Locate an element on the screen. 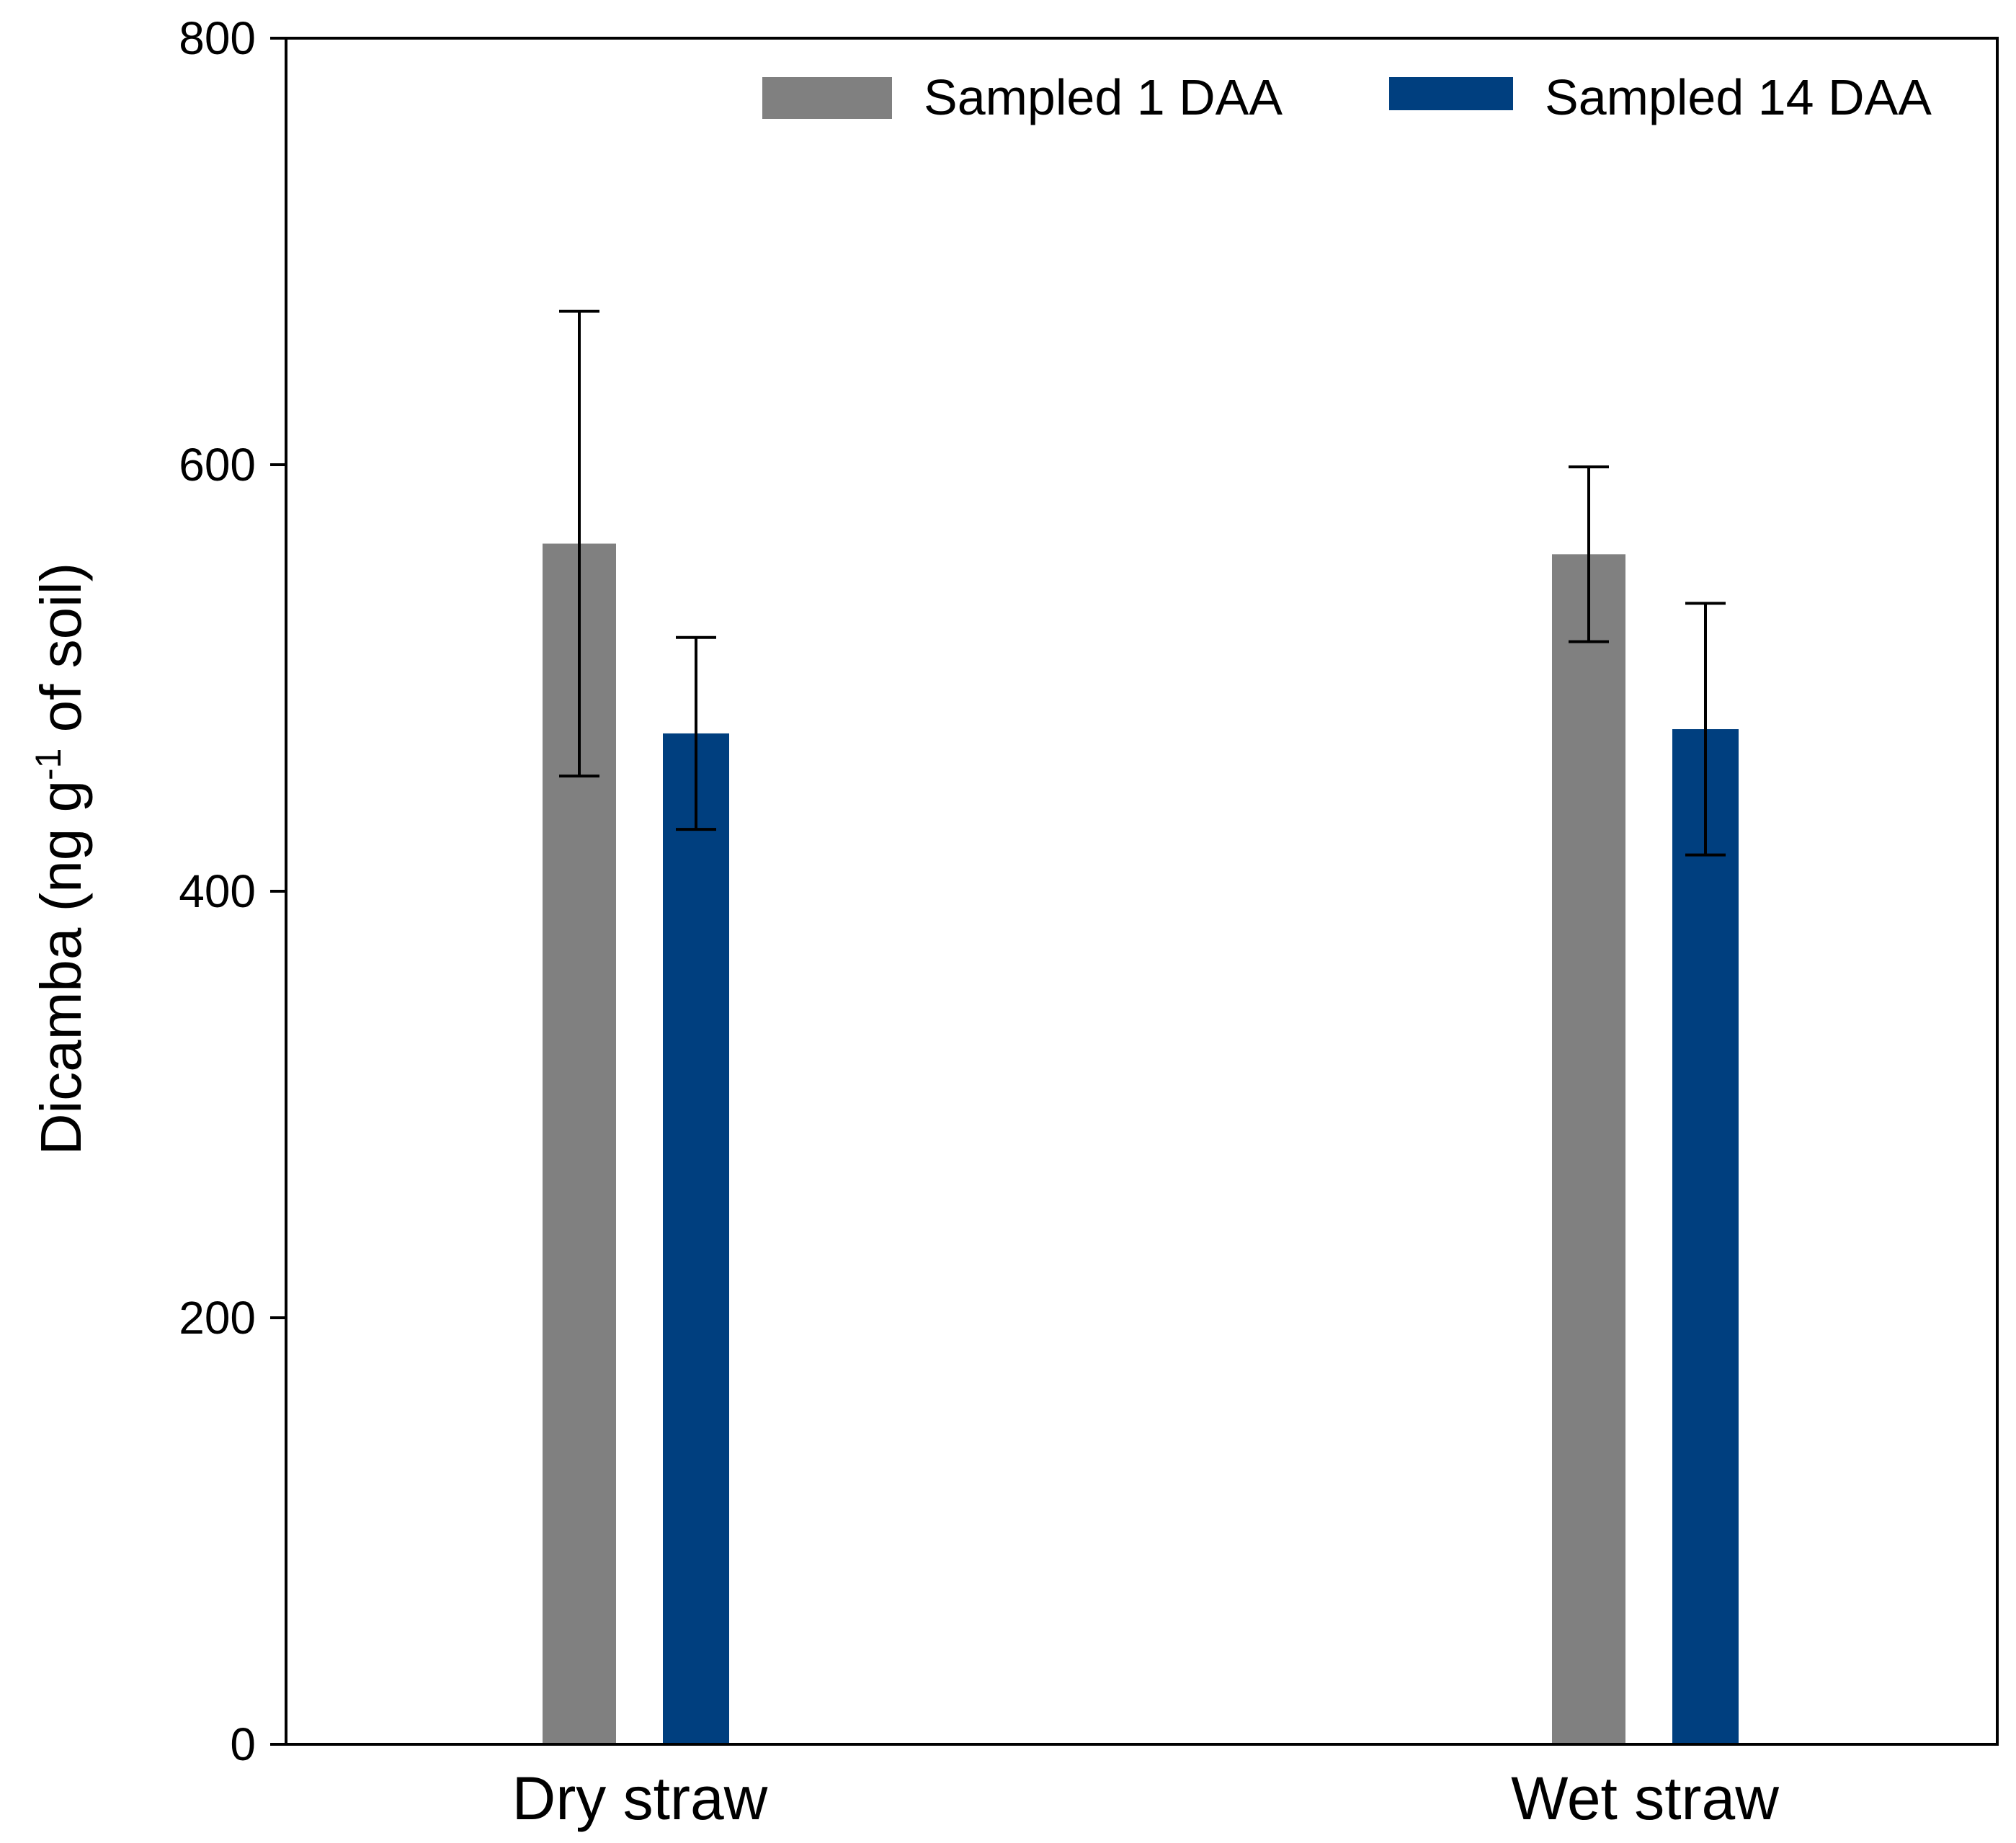  y-tick-label: 400 is located at coordinates (217, 891).